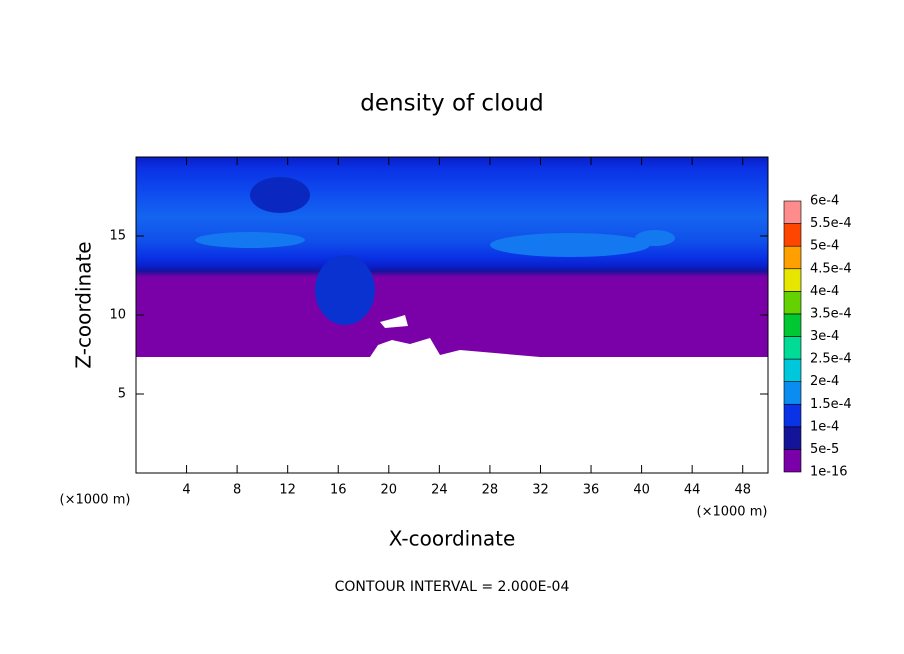  I want to click on colorbar-label: 3e-4, so click(824, 336).